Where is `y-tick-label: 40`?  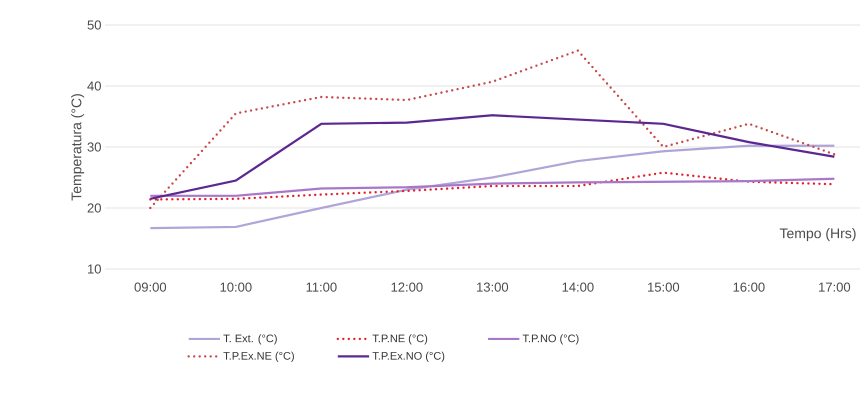 y-tick-label: 40 is located at coordinates (94, 86).